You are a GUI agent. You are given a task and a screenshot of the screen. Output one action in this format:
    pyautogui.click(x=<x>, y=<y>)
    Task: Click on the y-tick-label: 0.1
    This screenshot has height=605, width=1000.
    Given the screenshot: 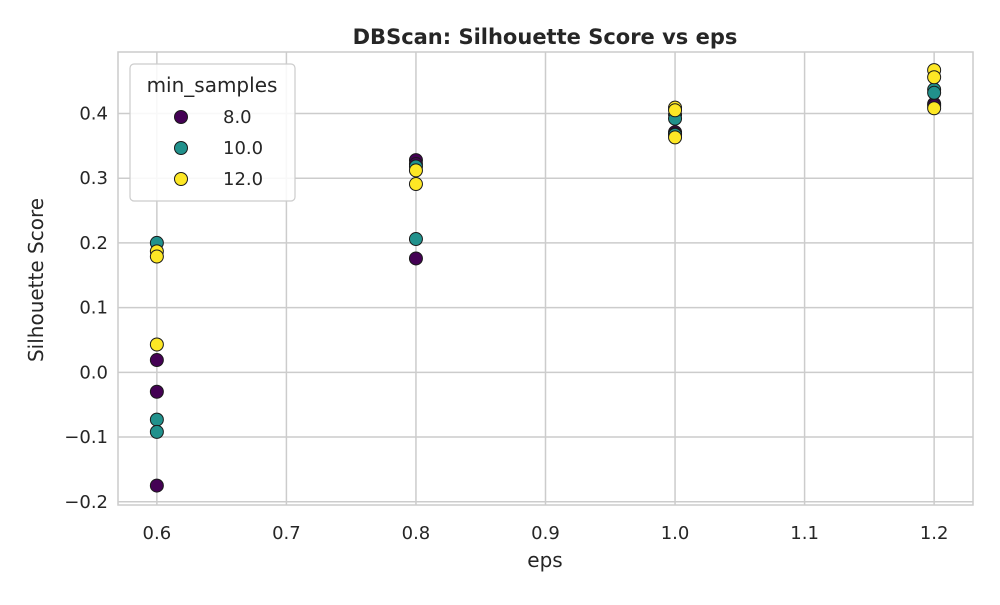 What is the action you would take?
    pyautogui.click(x=93, y=308)
    